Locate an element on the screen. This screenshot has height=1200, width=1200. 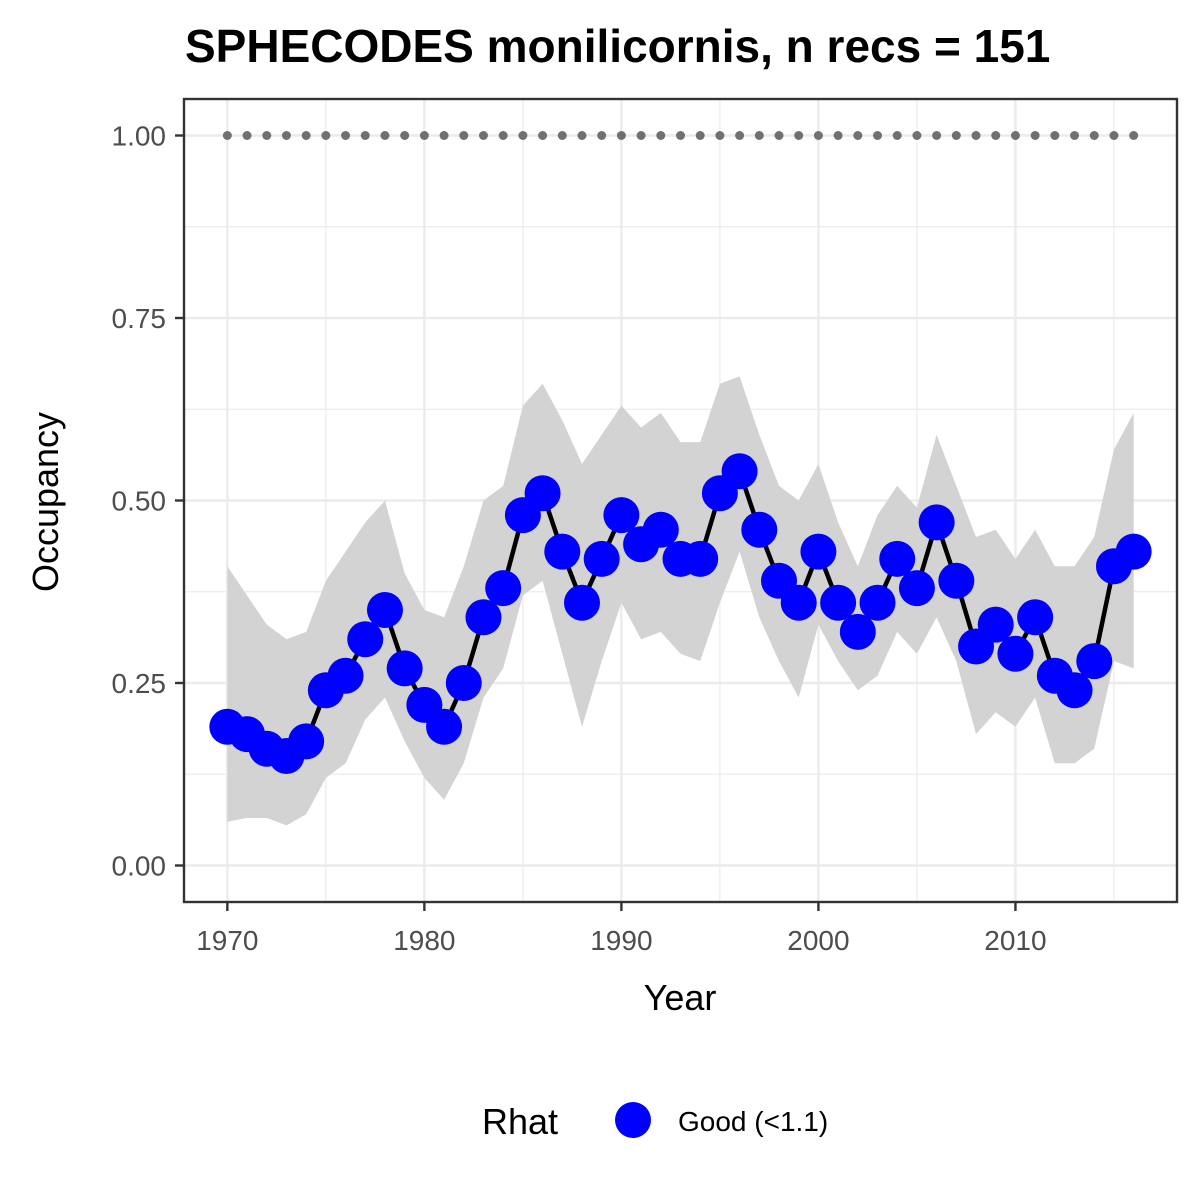
reference-points is located at coordinates (680, 135).